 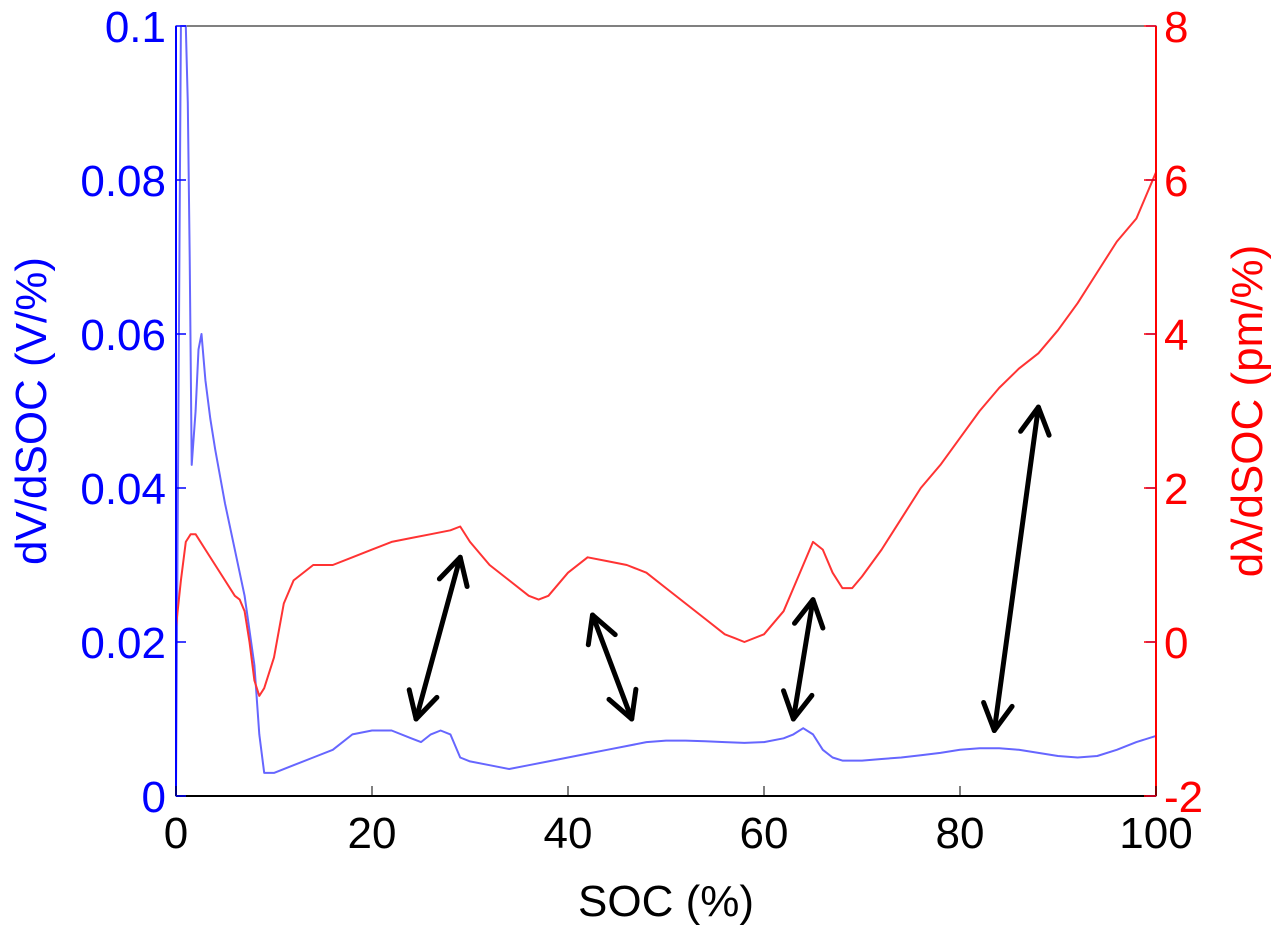 I want to click on x-tick-label: 0, so click(x=176, y=833).